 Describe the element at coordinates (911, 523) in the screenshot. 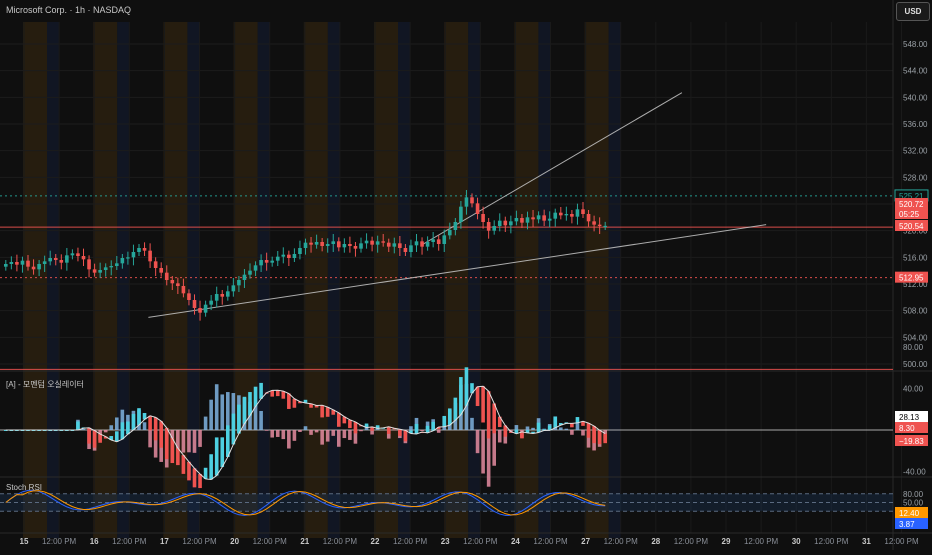

I see `stoch-value-k: 3.87` at that location.